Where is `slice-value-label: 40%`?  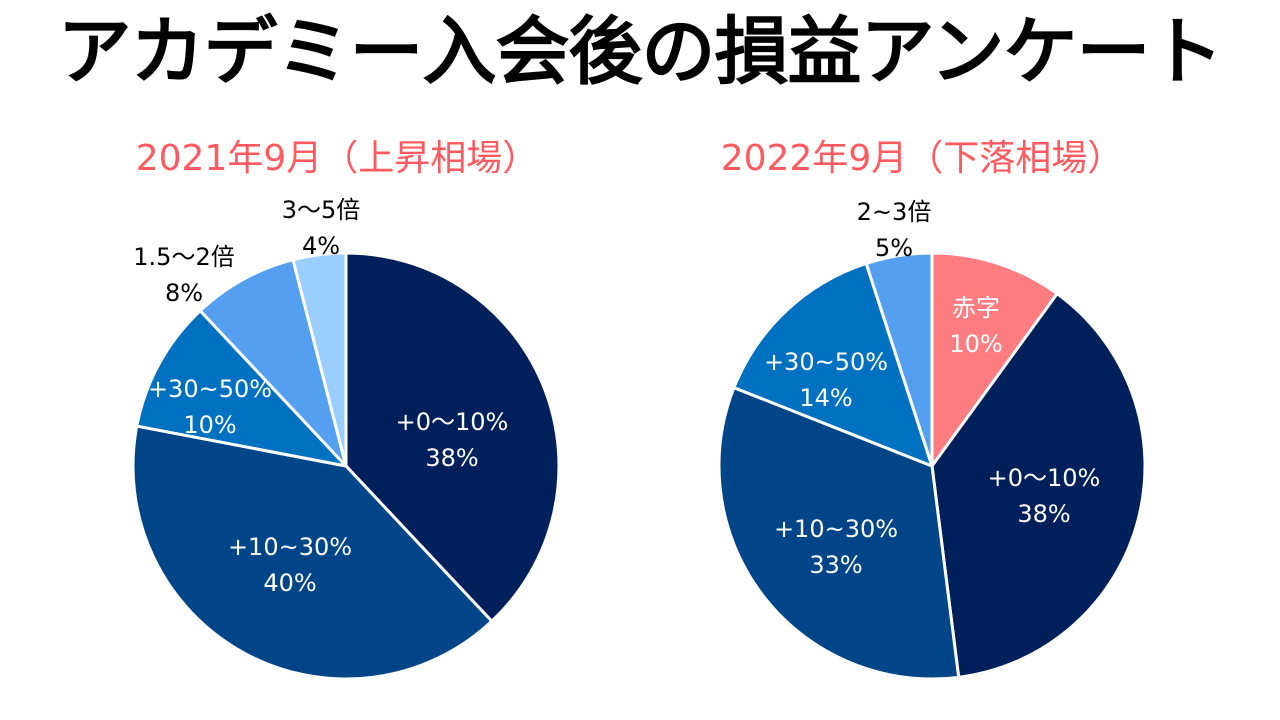
slice-value-label: 40% is located at coordinates (289, 583).